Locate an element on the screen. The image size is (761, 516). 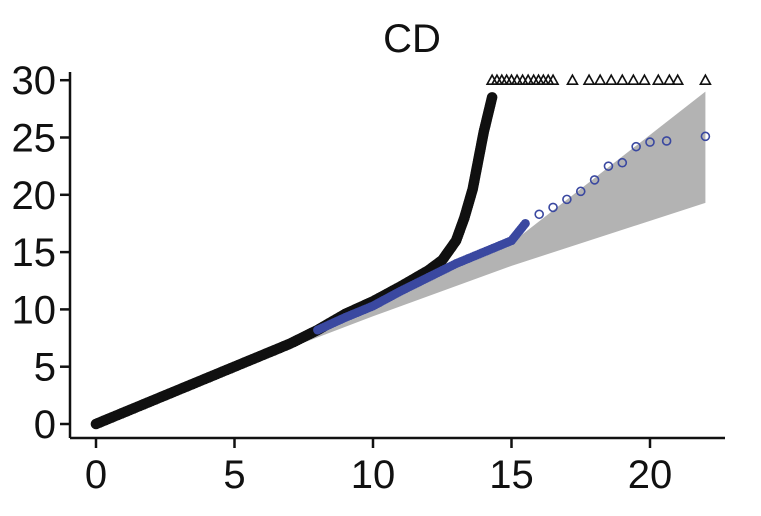
x-tick-label: 15 is located at coordinates (511, 475).